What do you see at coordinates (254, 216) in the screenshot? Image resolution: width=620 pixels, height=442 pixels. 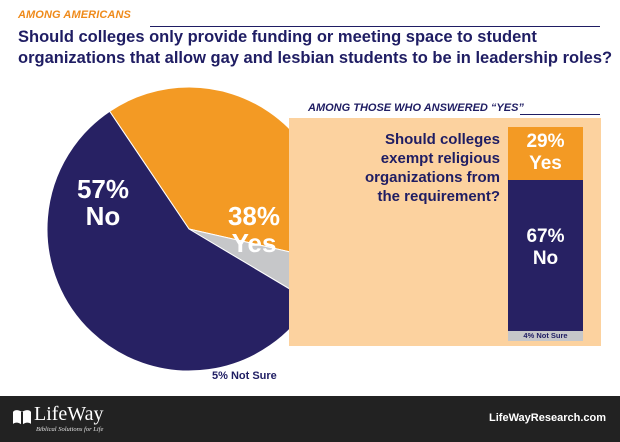 I see `pie-label-yes-pct: 38%` at bounding box center [254, 216].